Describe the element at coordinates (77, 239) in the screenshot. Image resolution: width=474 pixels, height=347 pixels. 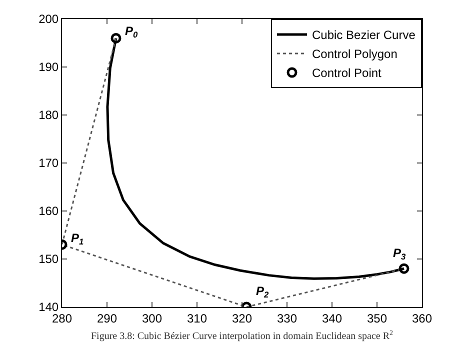
I see `annotation: P$_{1}$` at that location.